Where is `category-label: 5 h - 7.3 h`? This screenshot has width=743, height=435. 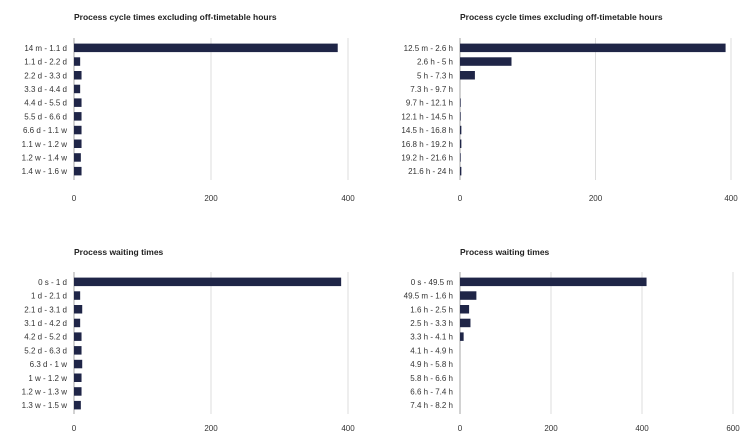 category-label: 5 h - 7.3 h is located at coordinates (435, 75).